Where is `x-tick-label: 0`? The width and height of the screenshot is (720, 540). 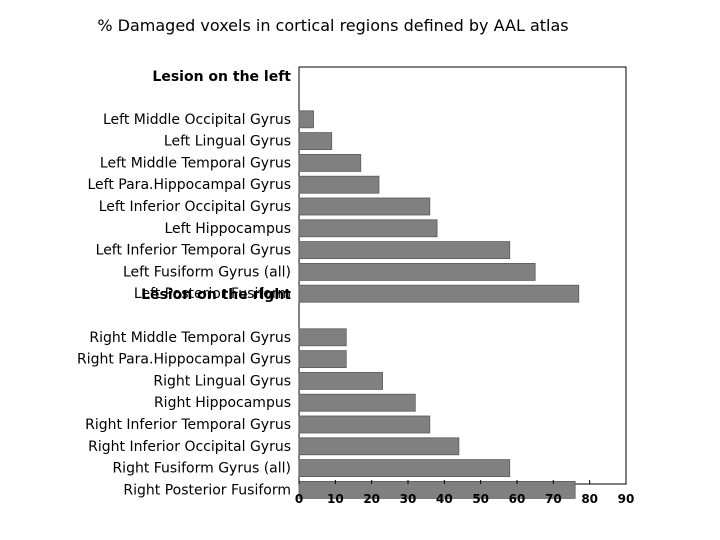
x-tick-label: 0 is located at coordinates (299, 499).